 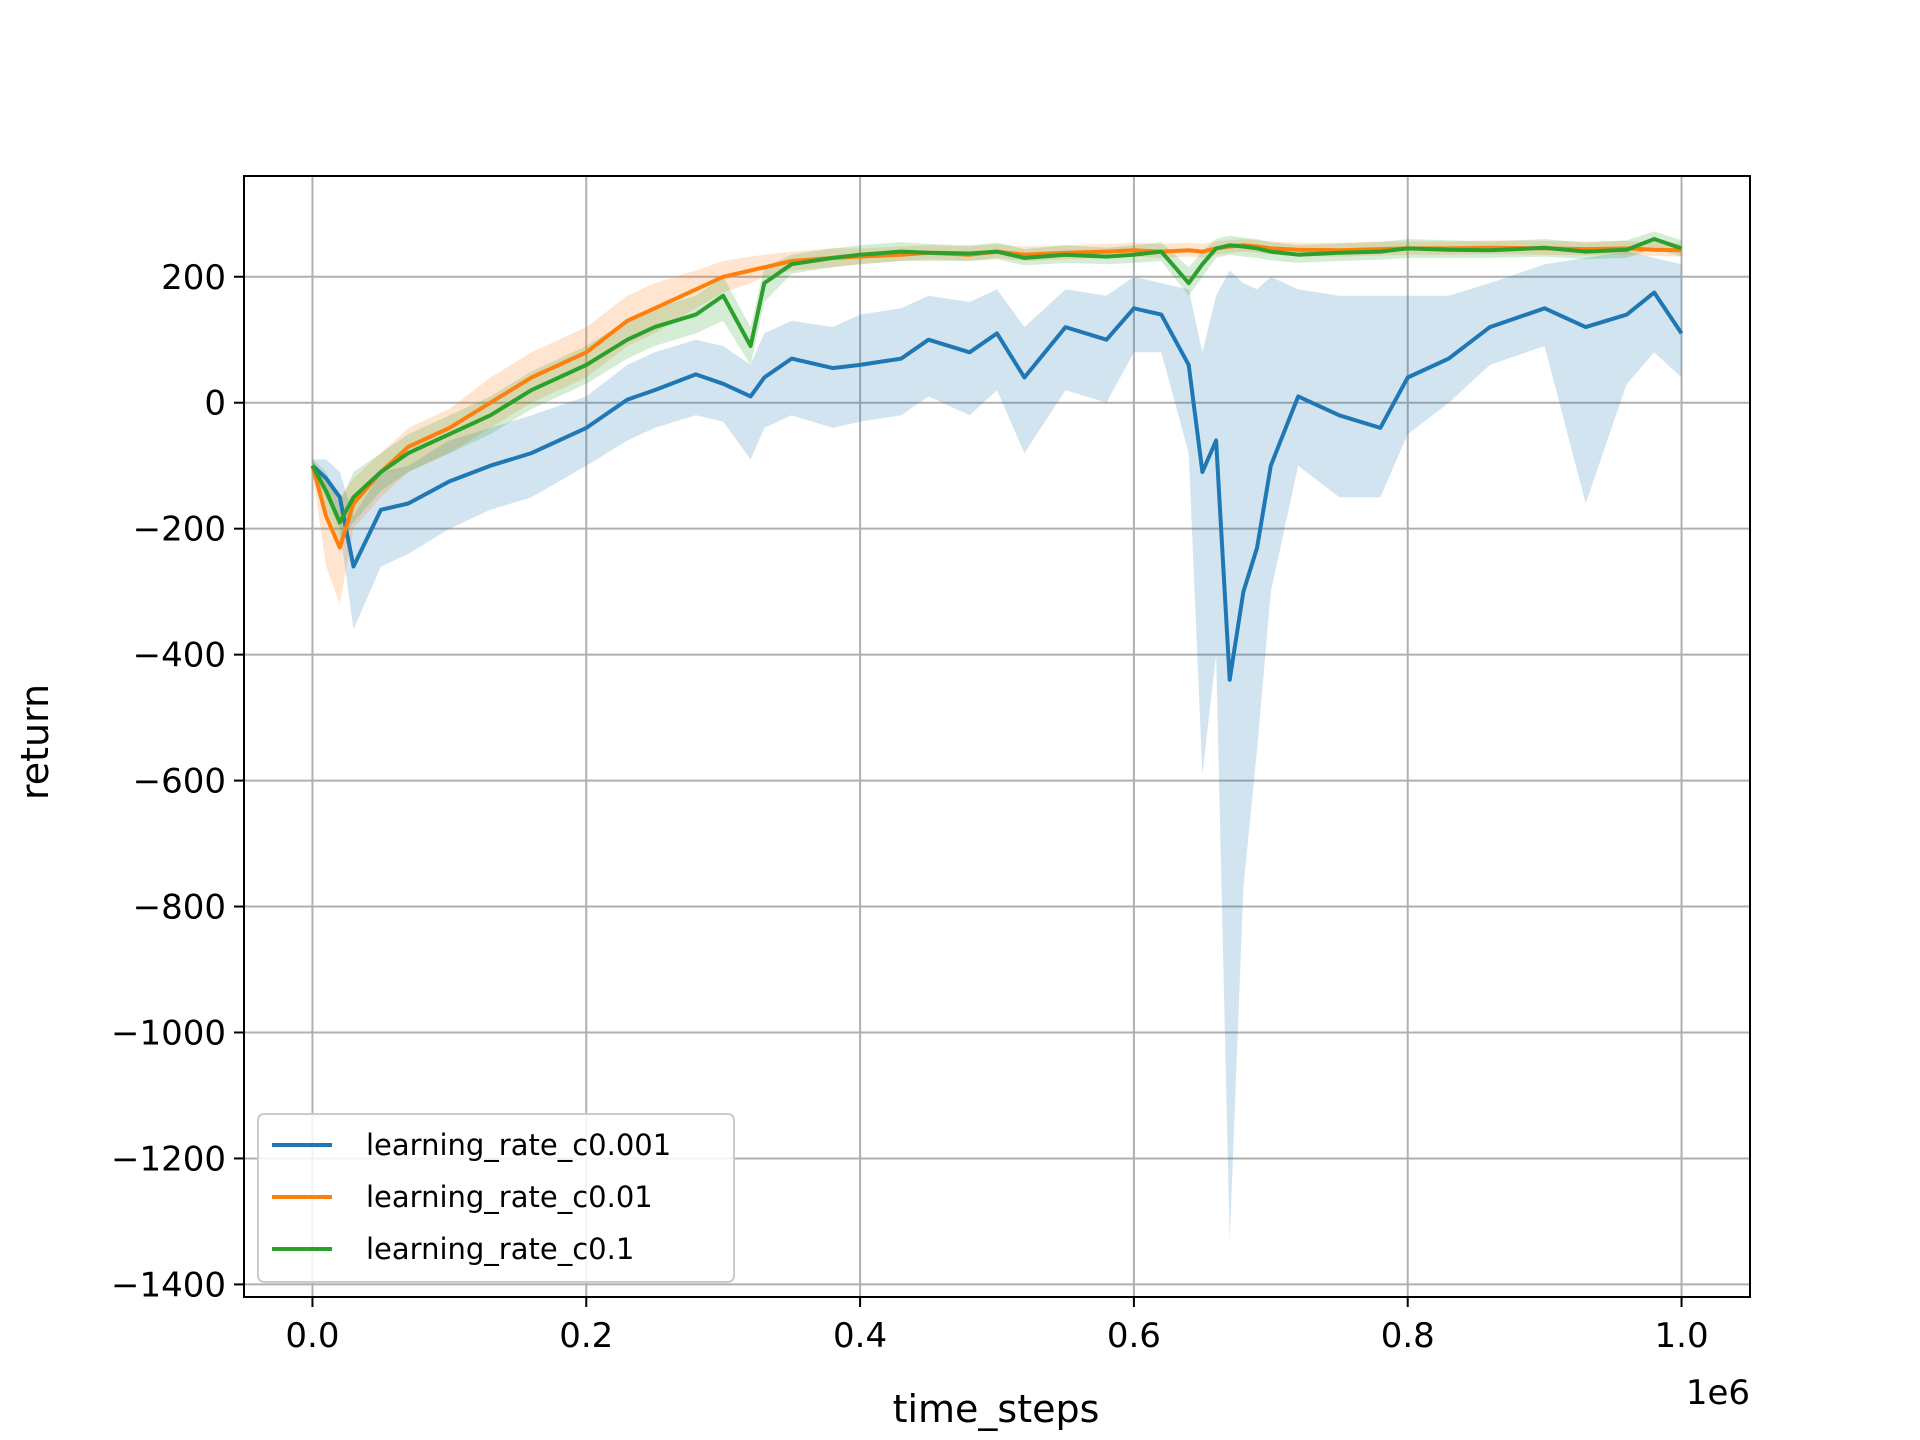 I want to click on legend-box, so click(x=496, y=1198).